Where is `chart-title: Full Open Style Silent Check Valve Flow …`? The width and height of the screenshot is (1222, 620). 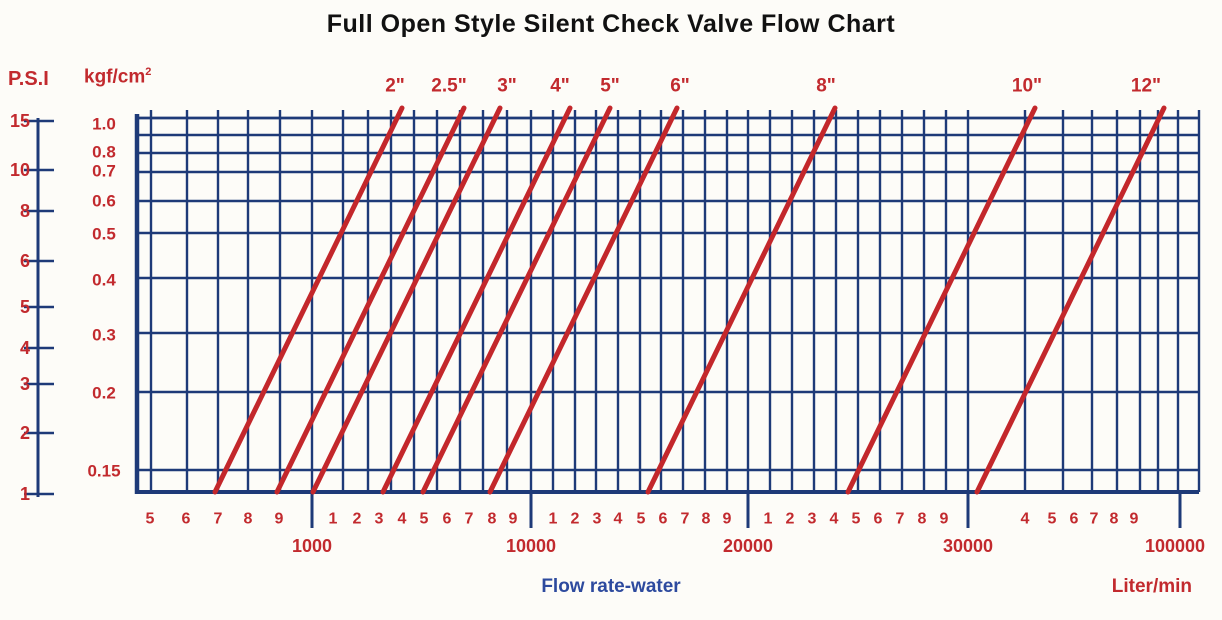 chart-title: Full Open Style Silent Check Valve Flow … is located at coordinates (611, 24).